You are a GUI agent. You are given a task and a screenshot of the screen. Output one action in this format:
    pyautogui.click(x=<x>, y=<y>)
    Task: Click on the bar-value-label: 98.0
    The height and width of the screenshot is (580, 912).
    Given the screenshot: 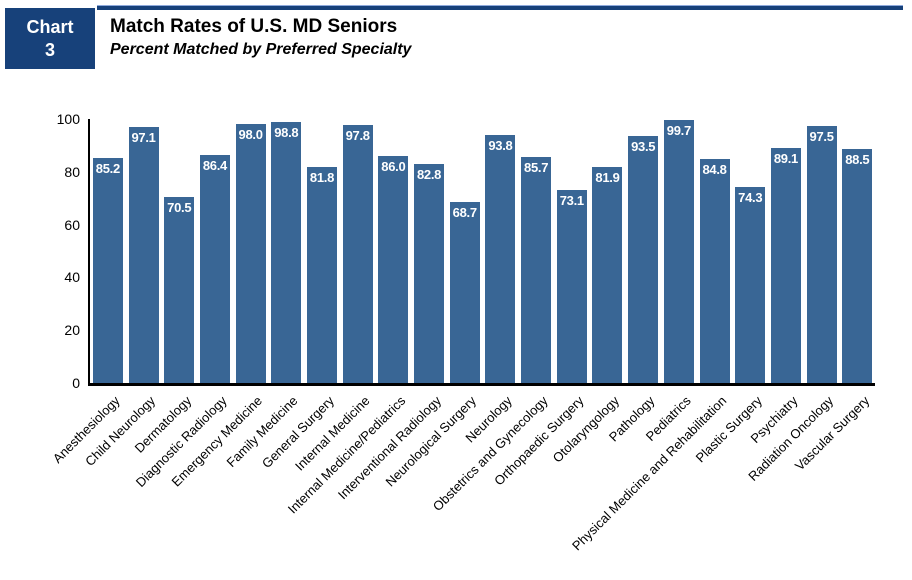 What is the action you would take?
    pyautogui.click(x=250, y=135)
    